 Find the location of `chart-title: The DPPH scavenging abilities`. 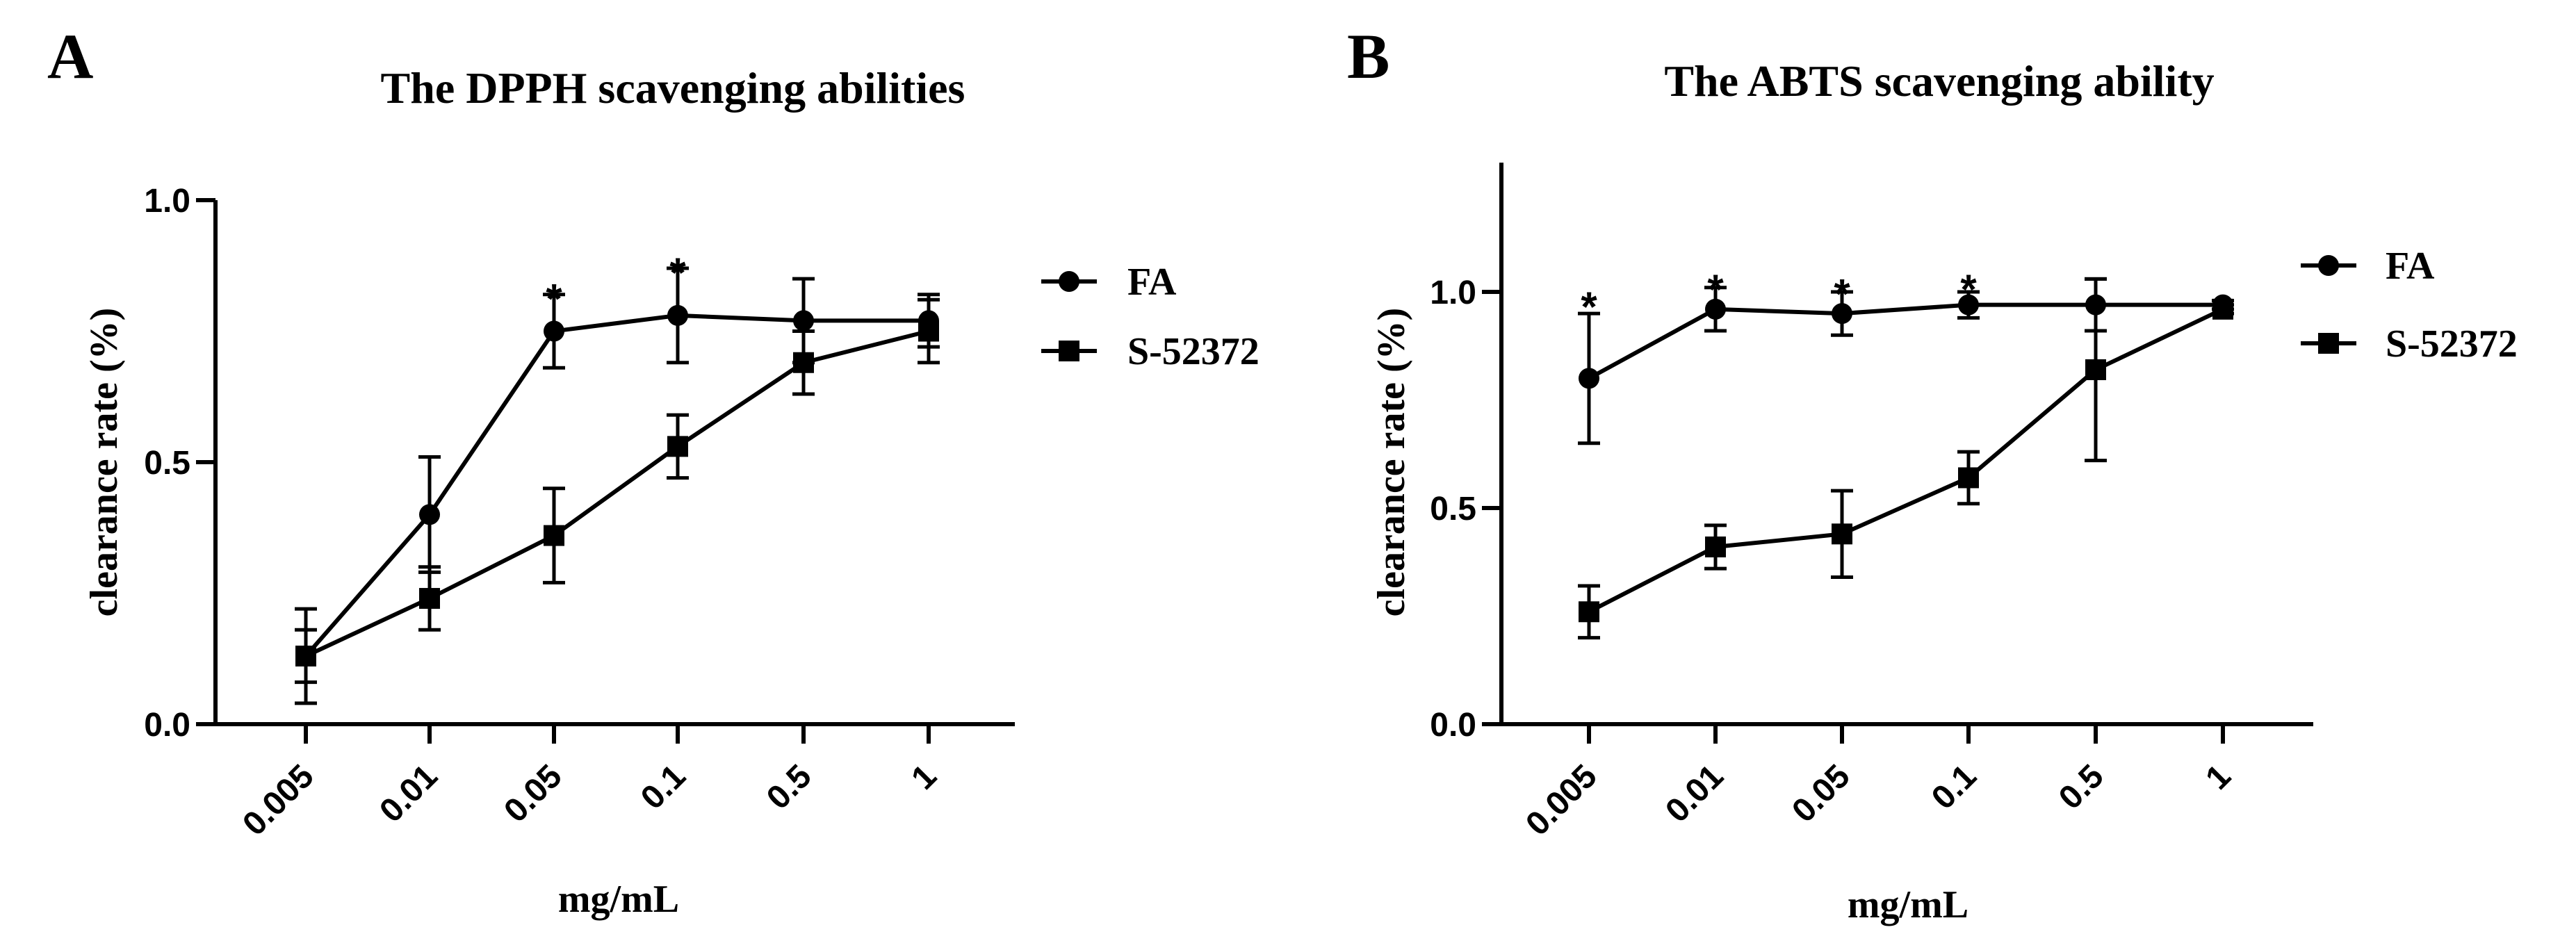

chart-title: The DPPH scavenging abilities is located at coordinates (673, 88).